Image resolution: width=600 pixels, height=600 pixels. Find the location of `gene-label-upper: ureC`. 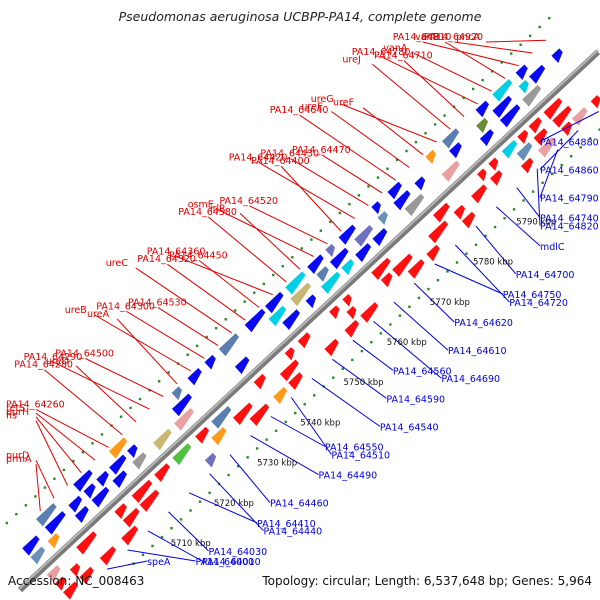

gene-label-upper: ureC is located at coordinates (117, 263).